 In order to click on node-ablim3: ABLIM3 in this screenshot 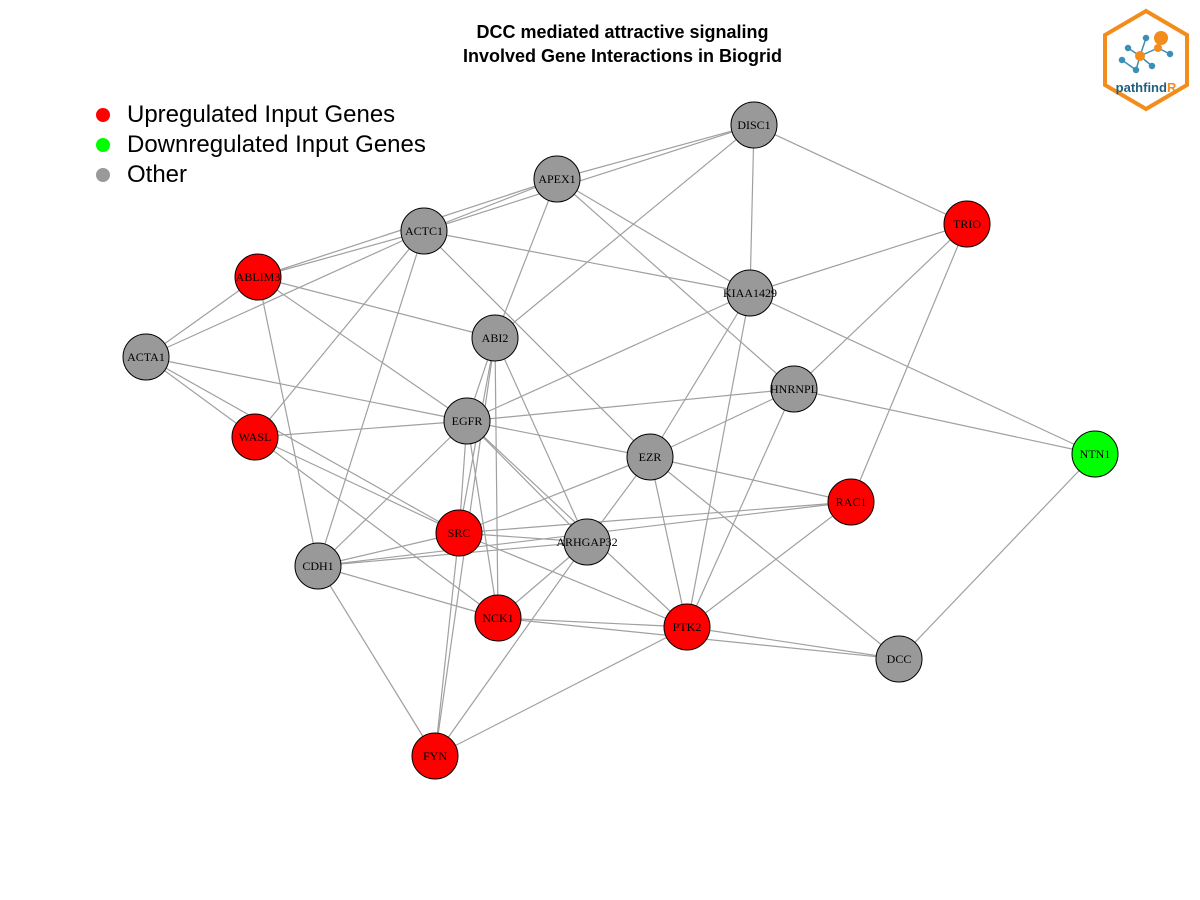, I will do `click(258, 277)`.